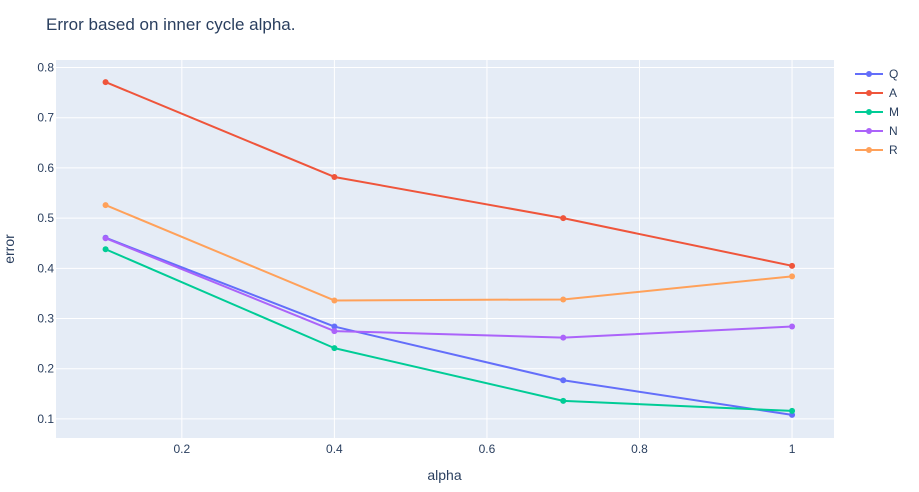 This screenshot has width=919, height=492. I want to click on series-line, so click(449, 253).